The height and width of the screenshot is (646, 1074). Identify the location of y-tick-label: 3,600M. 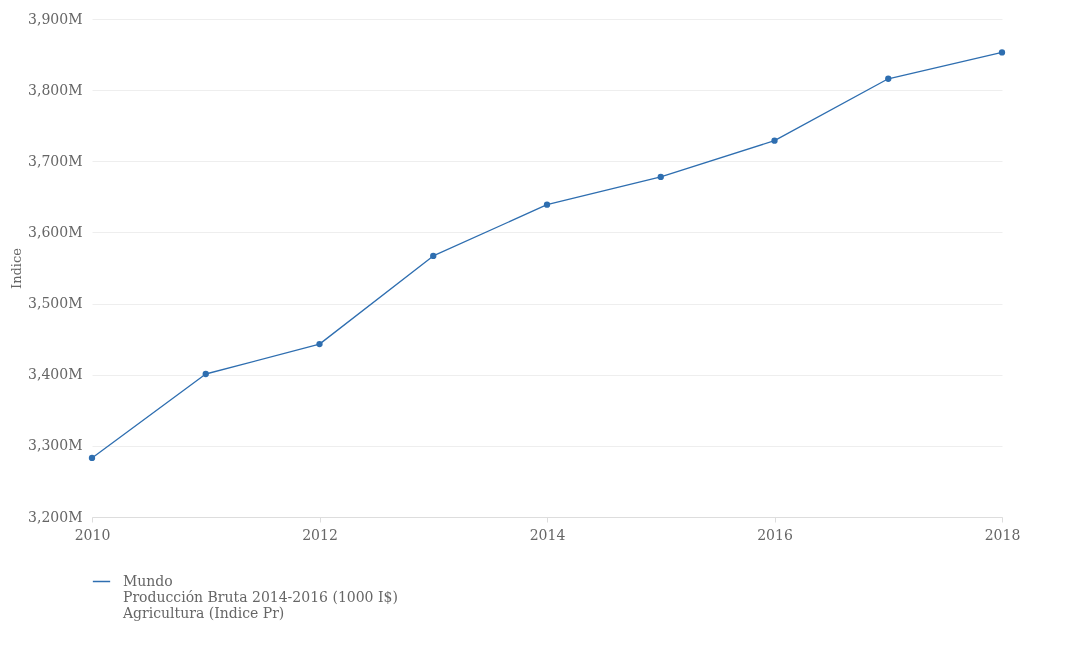
(55, 231).